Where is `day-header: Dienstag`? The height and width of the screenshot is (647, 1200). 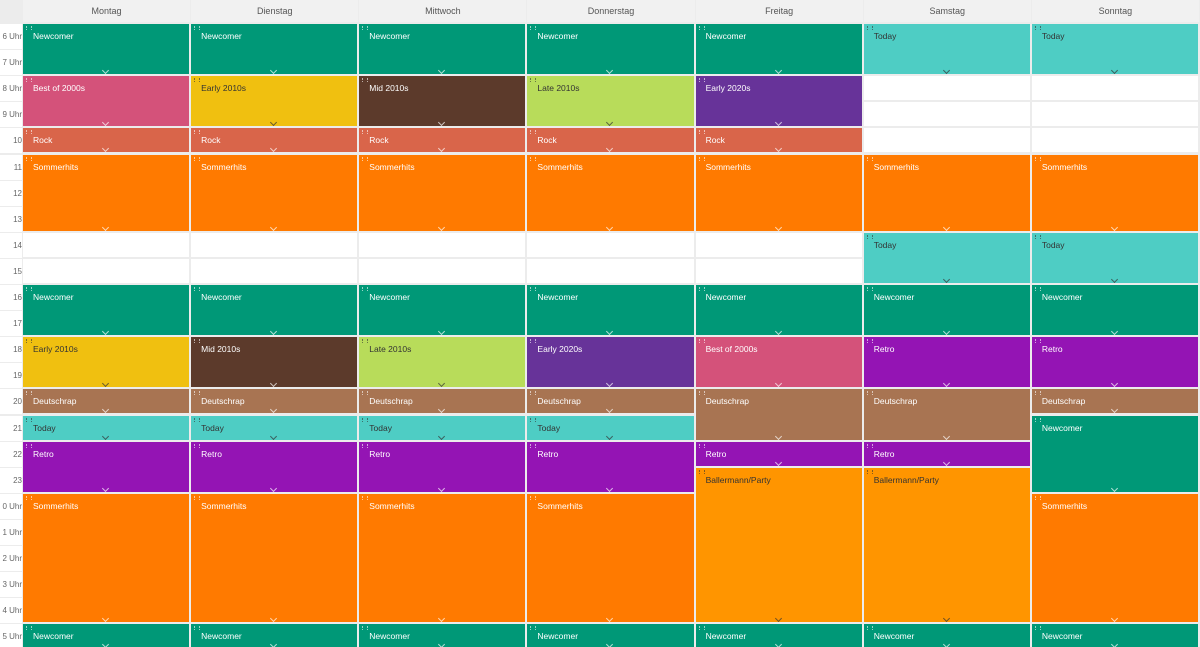 day-header: Dienstag is located at coordinates (275, 11).